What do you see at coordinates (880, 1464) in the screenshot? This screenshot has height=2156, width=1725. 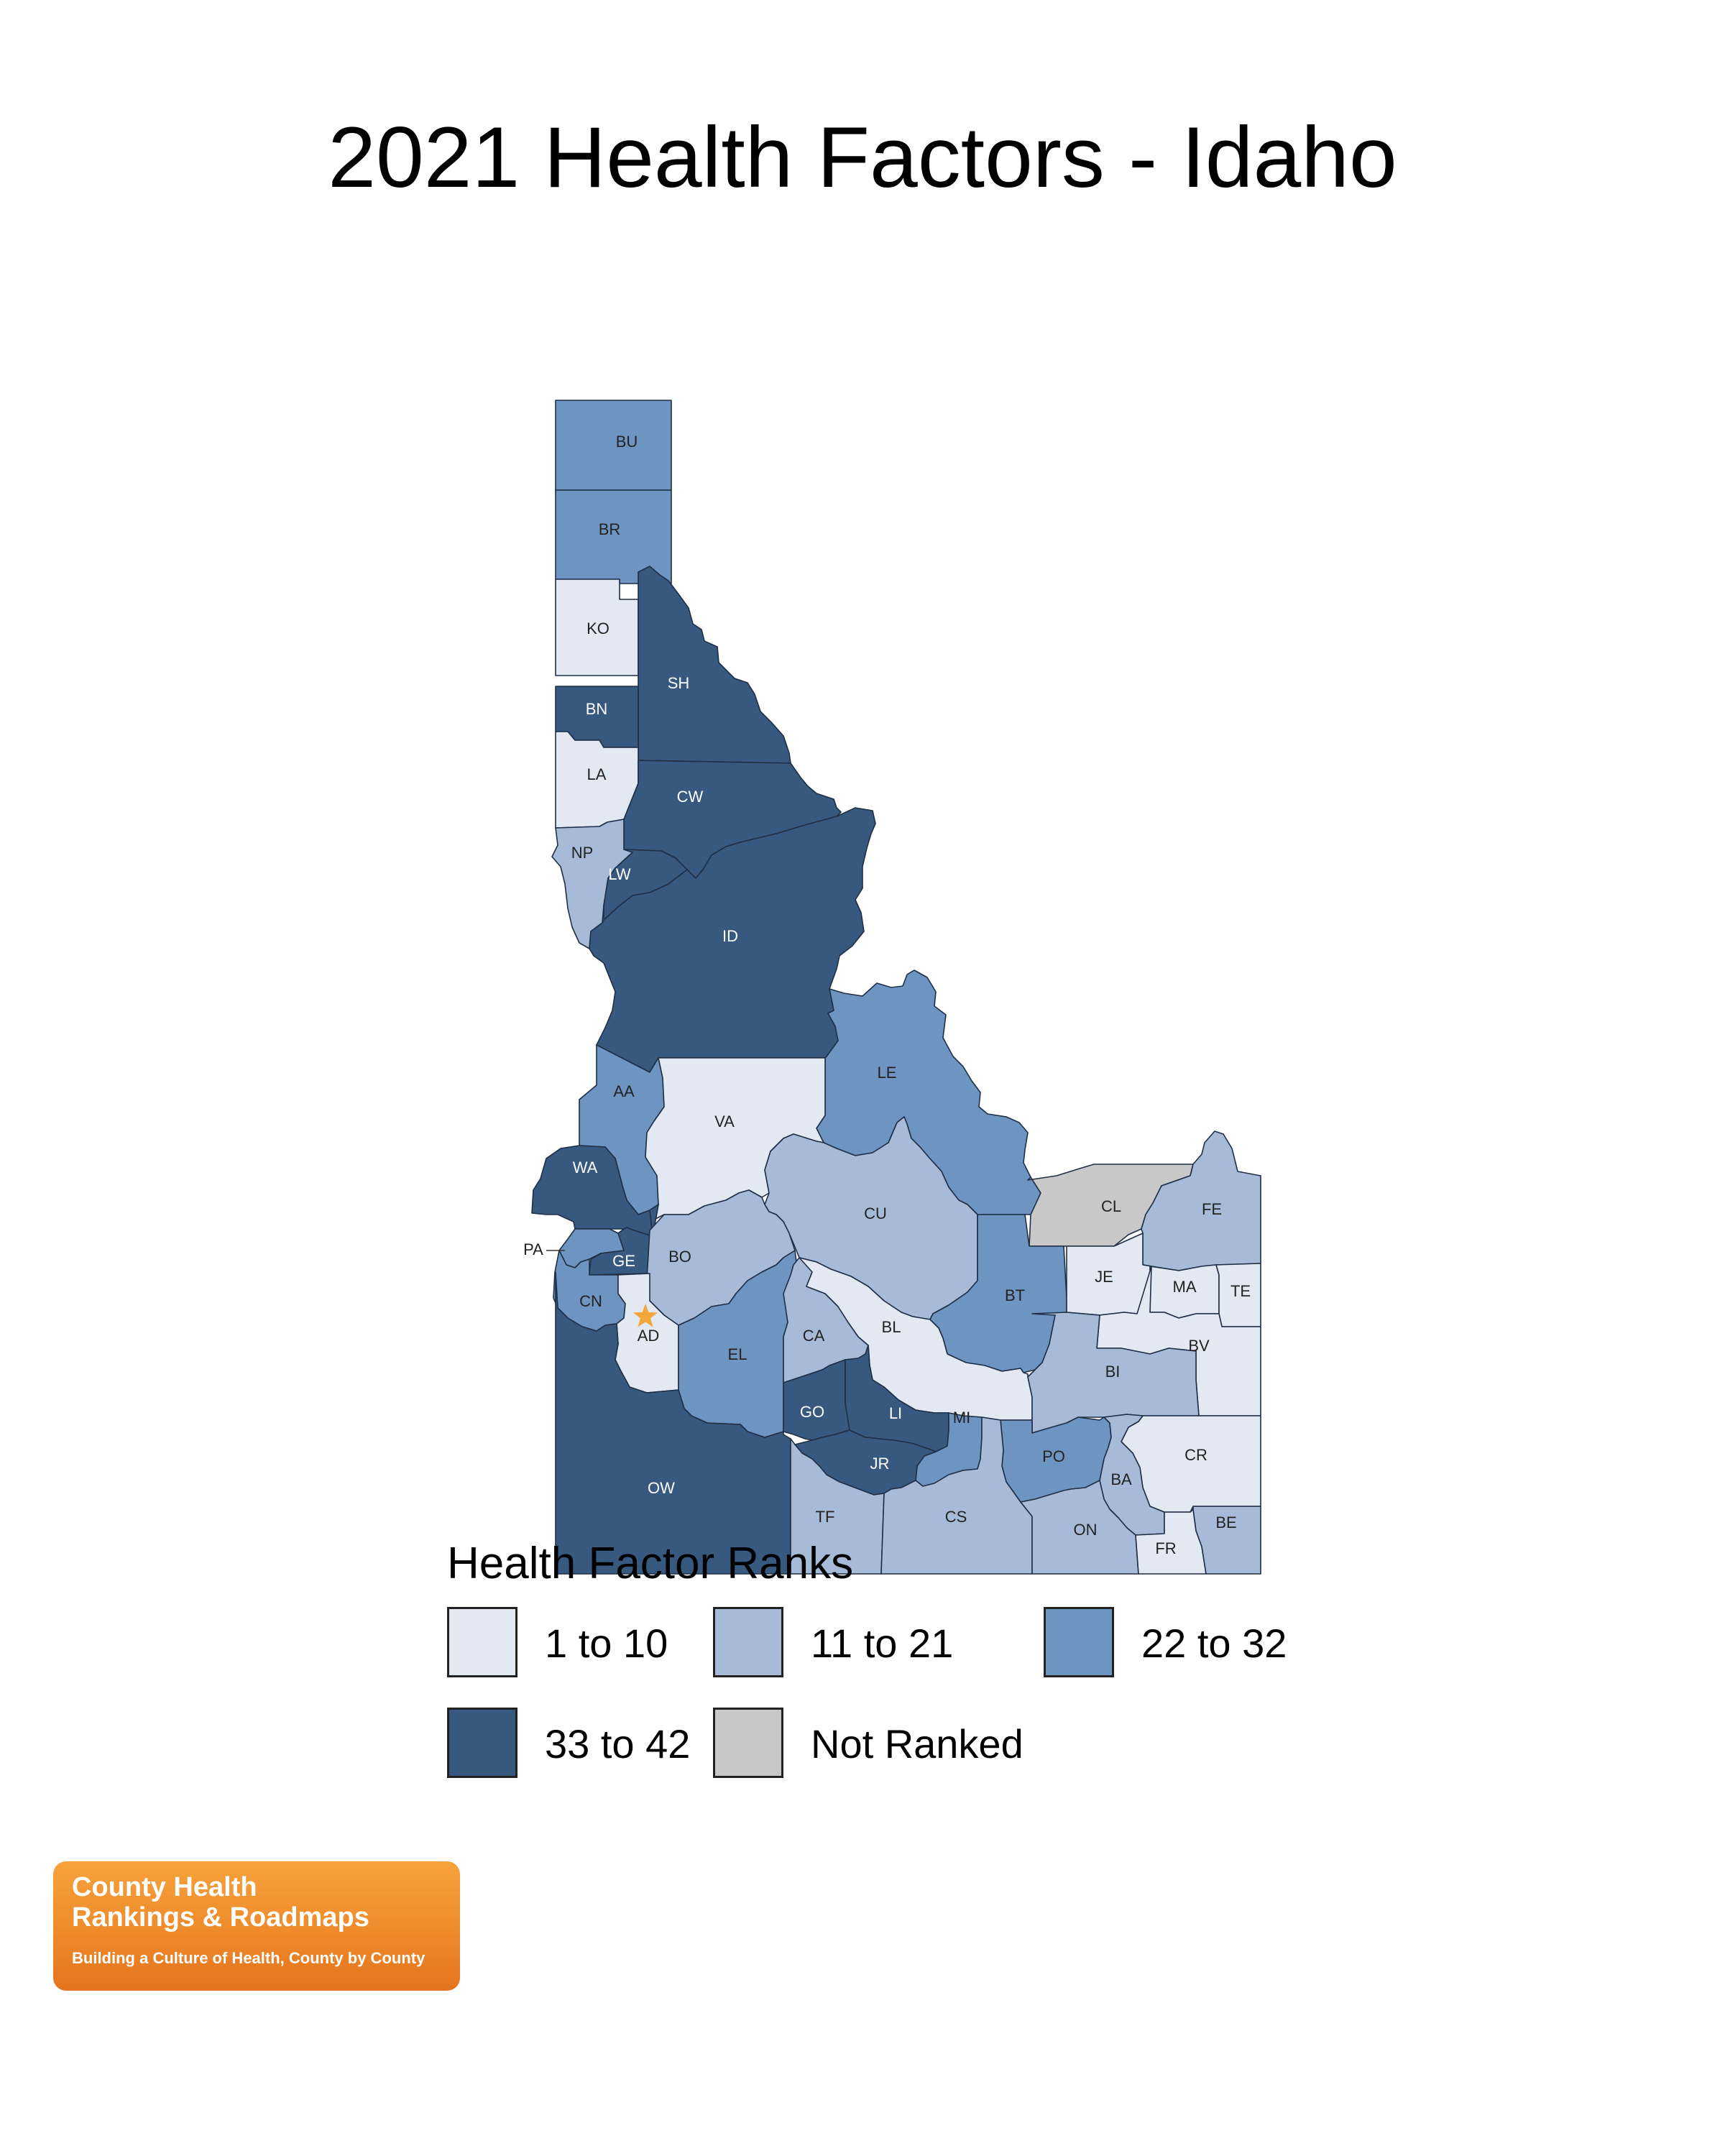 I see `county-label-jr: JR` at bounding box center [880, 1464].